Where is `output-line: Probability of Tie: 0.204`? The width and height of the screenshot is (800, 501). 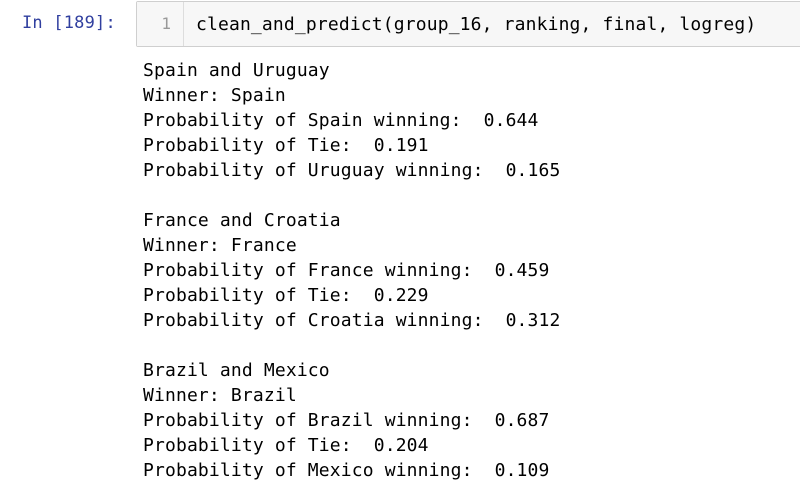 output-line: Probability of Tie: 0.204 is located at coordinates (286, 445).